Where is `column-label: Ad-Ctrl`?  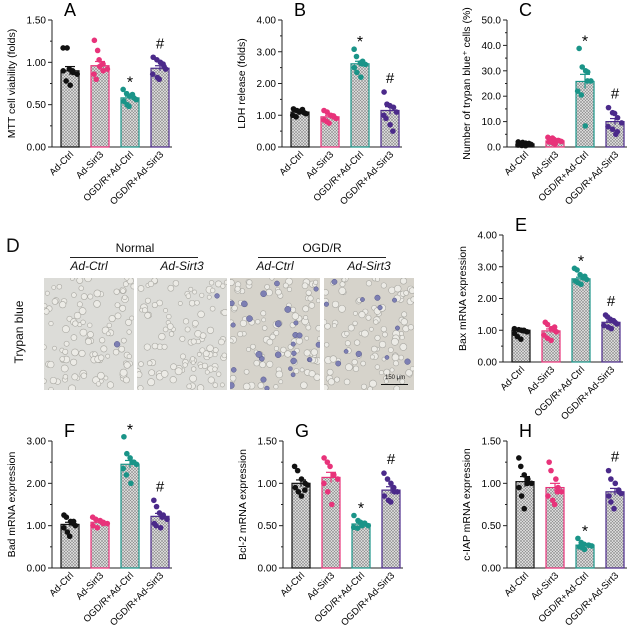 column-label: Ad-Ctrl is located at coordinates (89, 266).